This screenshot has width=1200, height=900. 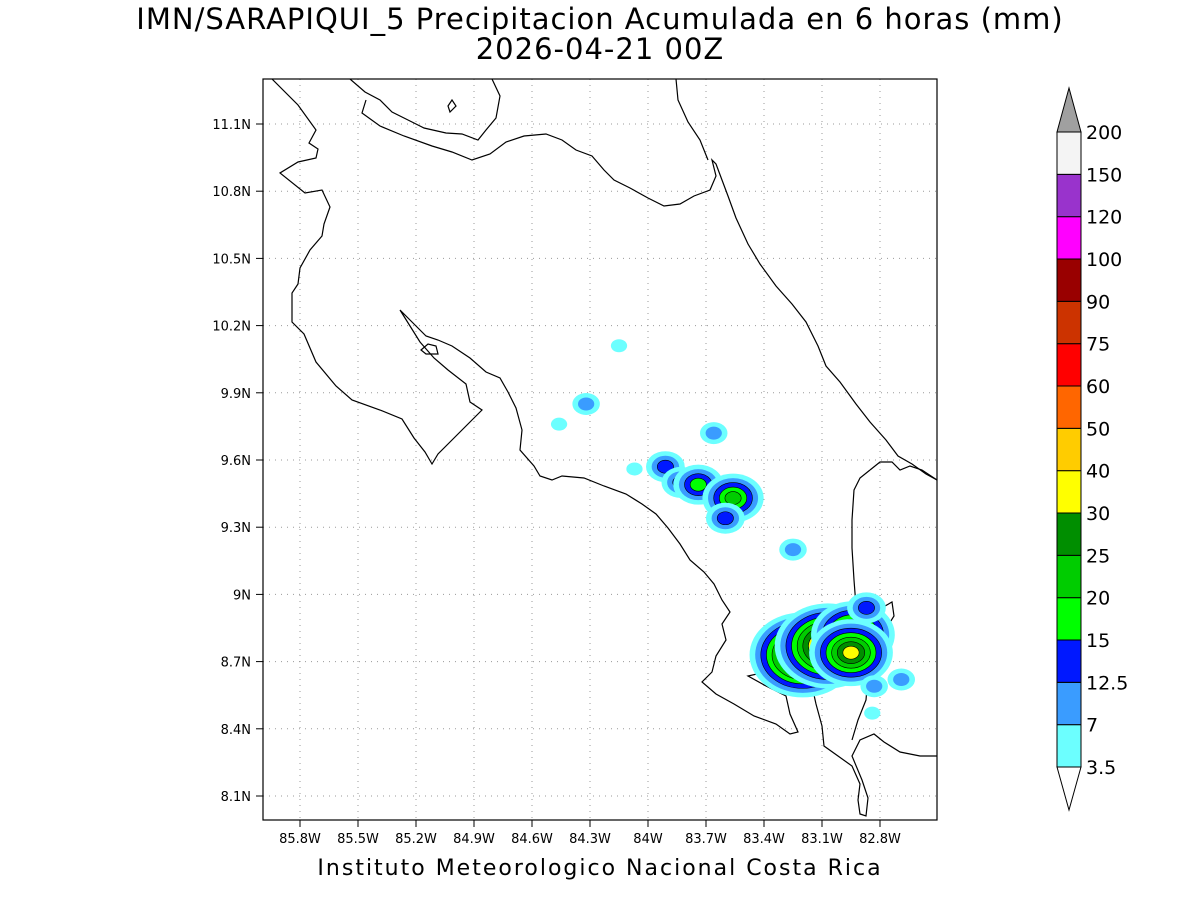 What do you see at coordinates (236, 663) in the screenshot?
I see `lat-tick-label: 8.7N` at bounding box center [236, 663].